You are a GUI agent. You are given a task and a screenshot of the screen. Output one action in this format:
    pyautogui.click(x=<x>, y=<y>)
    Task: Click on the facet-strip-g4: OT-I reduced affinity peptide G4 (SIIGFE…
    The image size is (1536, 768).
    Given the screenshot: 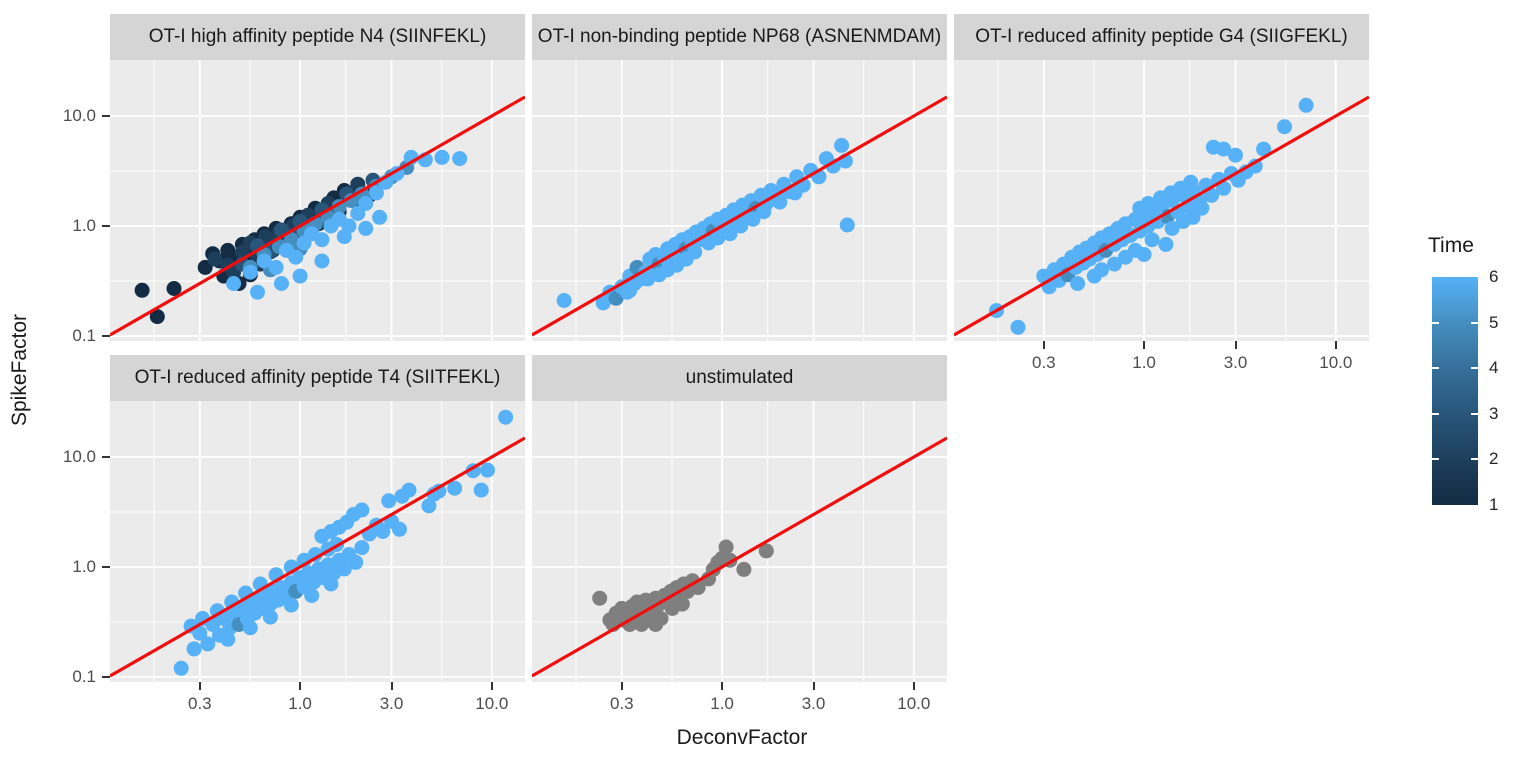 What is the action you would take?
    pyautogui.click(x=1161, y=37)
    